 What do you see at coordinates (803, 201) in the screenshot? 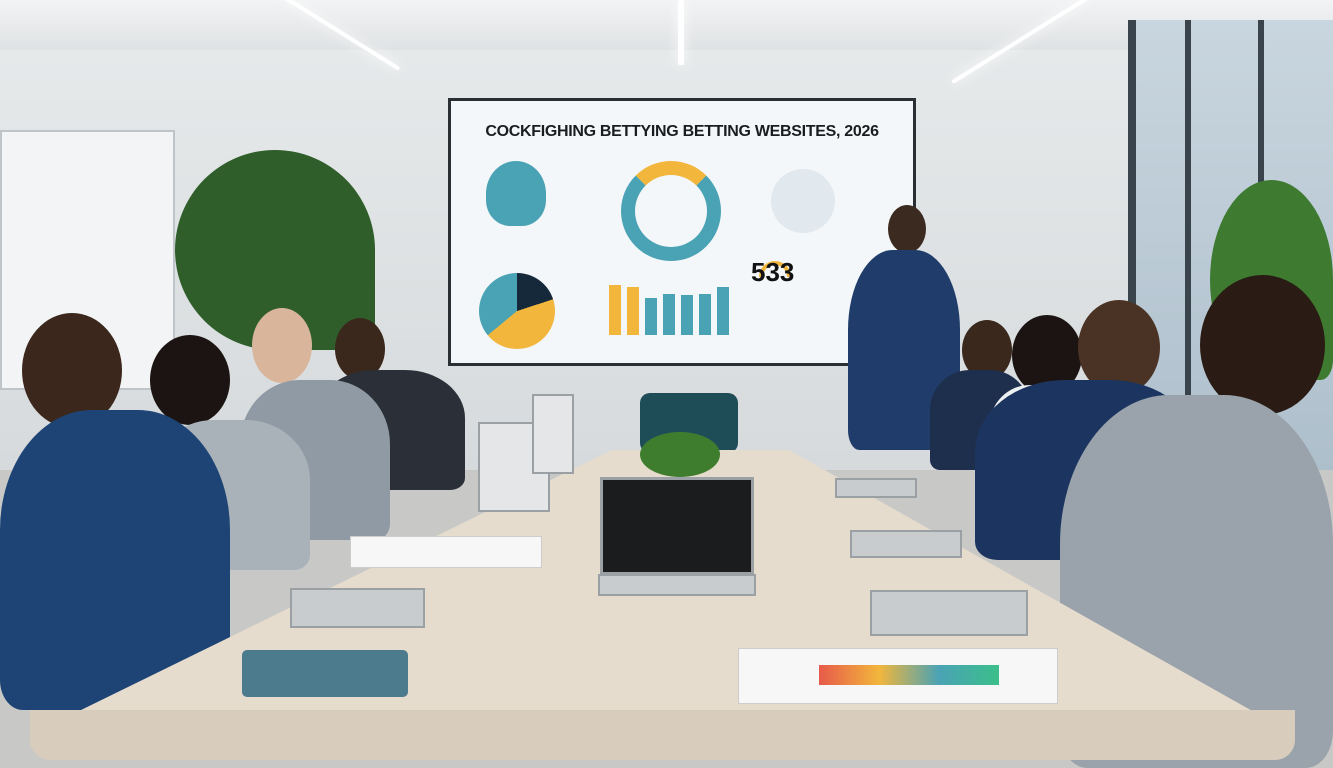
I see `building-icon` at bounding box center [803, 201].